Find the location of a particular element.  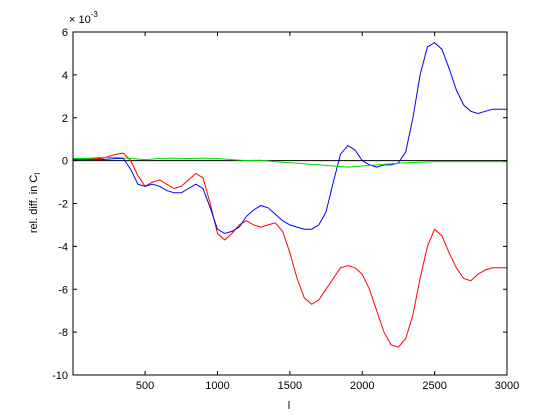

x-tick-label: 3000 is located at coordinates (507, 386).